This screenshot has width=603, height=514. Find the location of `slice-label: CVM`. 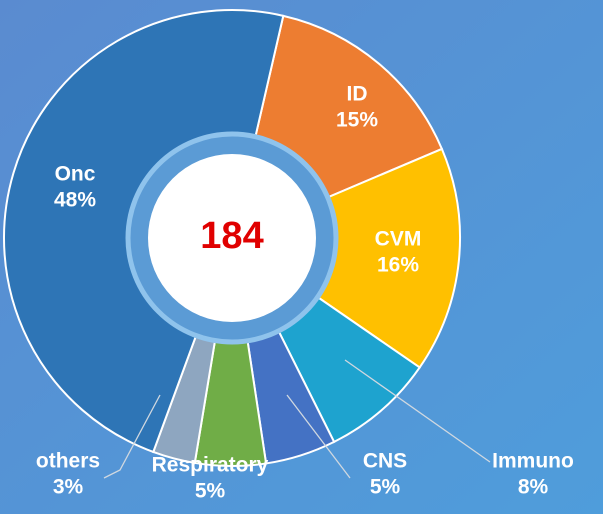

slice-label: CVM is located at coordinates (398, 239).